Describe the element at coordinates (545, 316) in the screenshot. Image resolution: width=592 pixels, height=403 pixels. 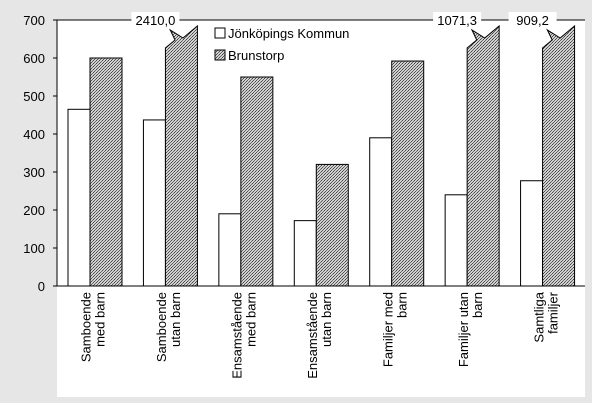
I see `x-tick-label: Samtligafamiljer` at that location.